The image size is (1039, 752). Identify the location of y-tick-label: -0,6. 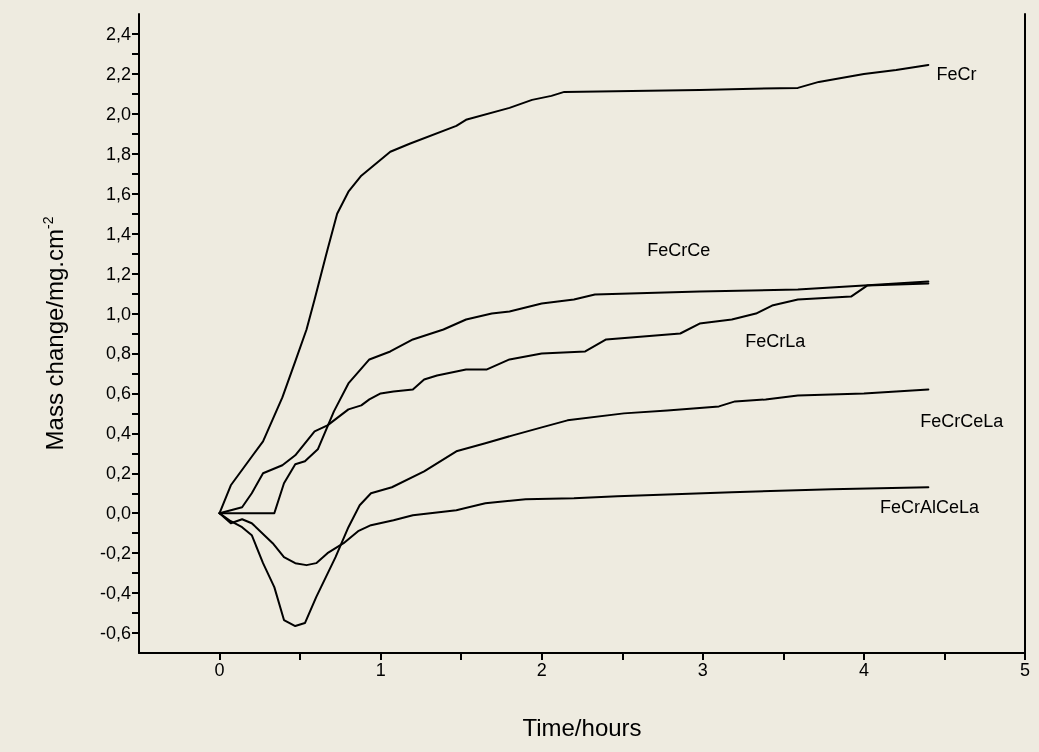
(115, 633).